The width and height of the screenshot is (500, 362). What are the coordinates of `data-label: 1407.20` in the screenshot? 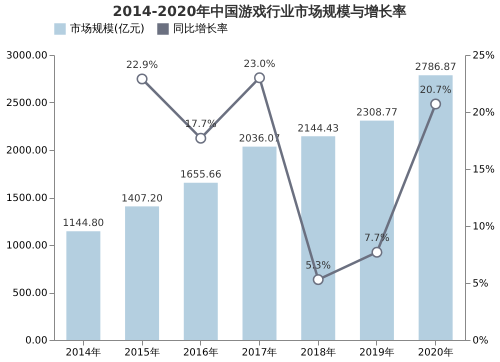 It's located at (142, 198).